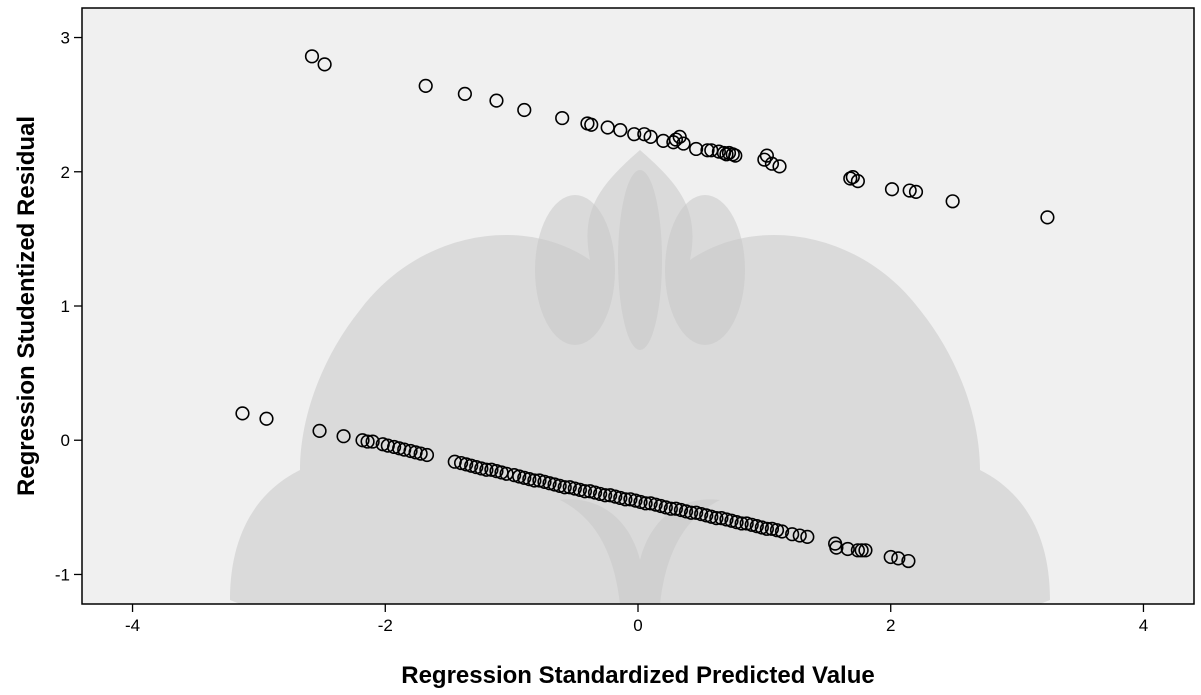 The image size is (1201, 695). I want to click on x-axis: -4 -2 0 2 4, so click(636, 619).